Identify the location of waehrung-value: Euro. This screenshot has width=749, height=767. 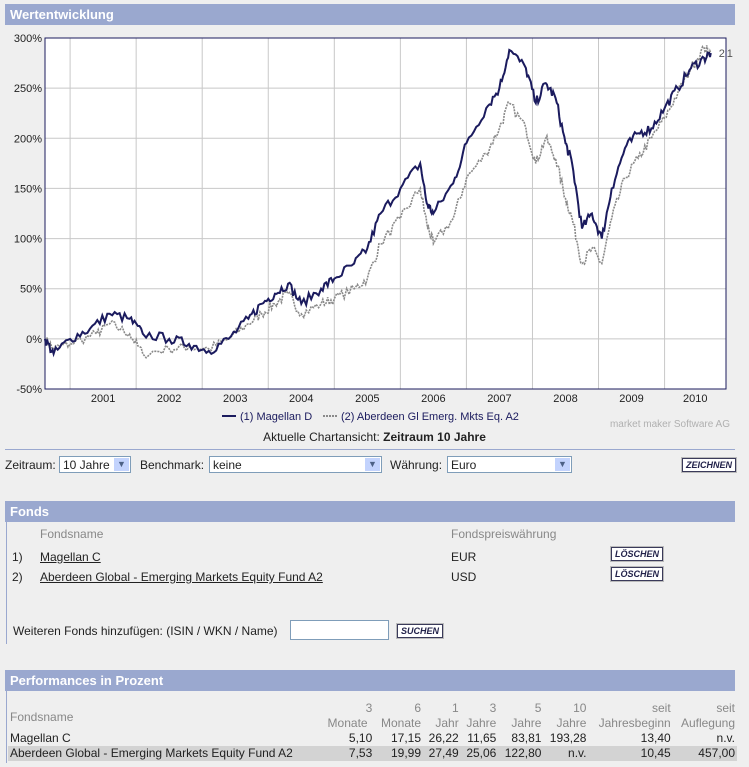
(464, 465).